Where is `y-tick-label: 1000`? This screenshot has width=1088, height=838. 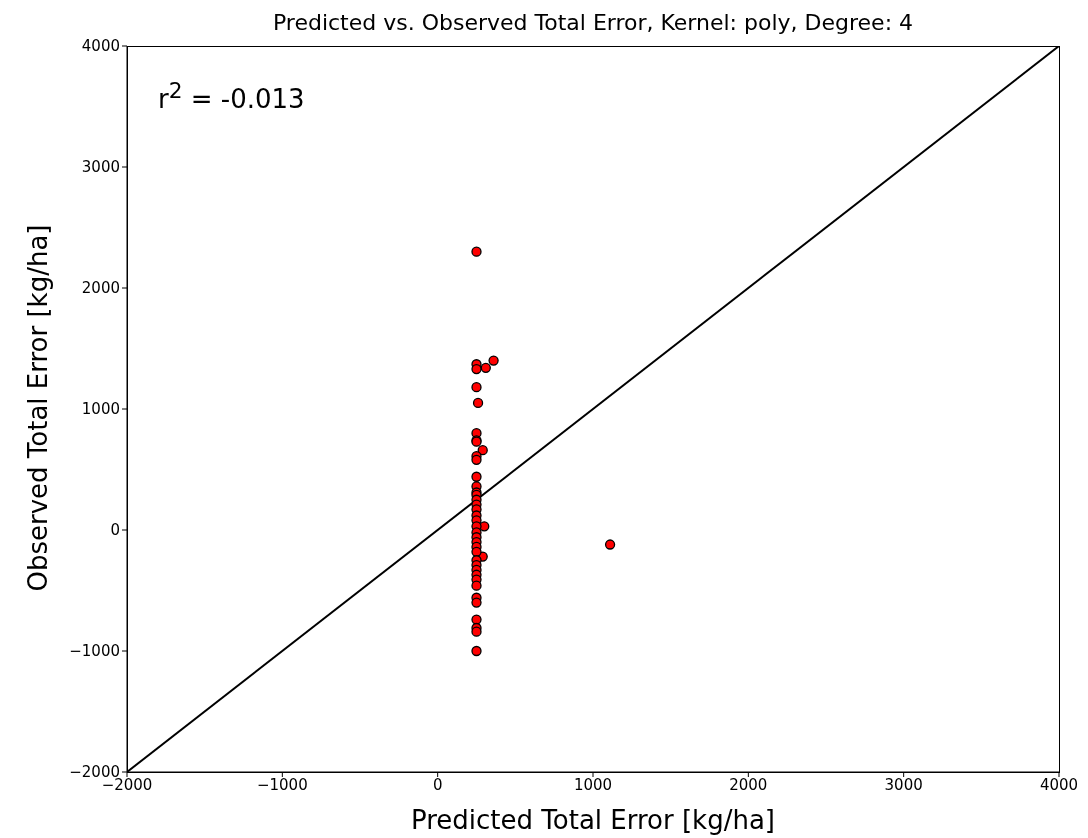 y-tick-label: 1000 is located at coordinates (100, 409).